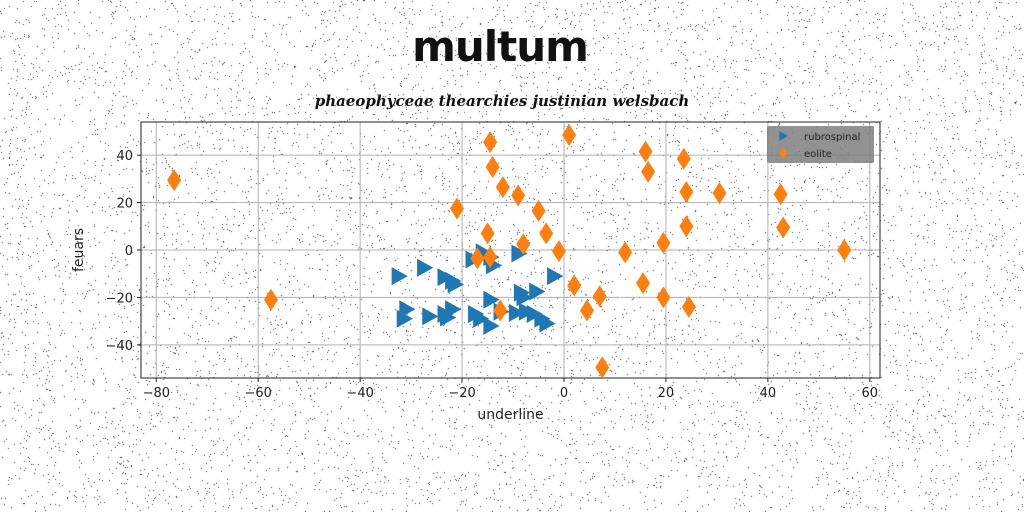  I want to click on x-tick-label: −60, so click(258, 393).